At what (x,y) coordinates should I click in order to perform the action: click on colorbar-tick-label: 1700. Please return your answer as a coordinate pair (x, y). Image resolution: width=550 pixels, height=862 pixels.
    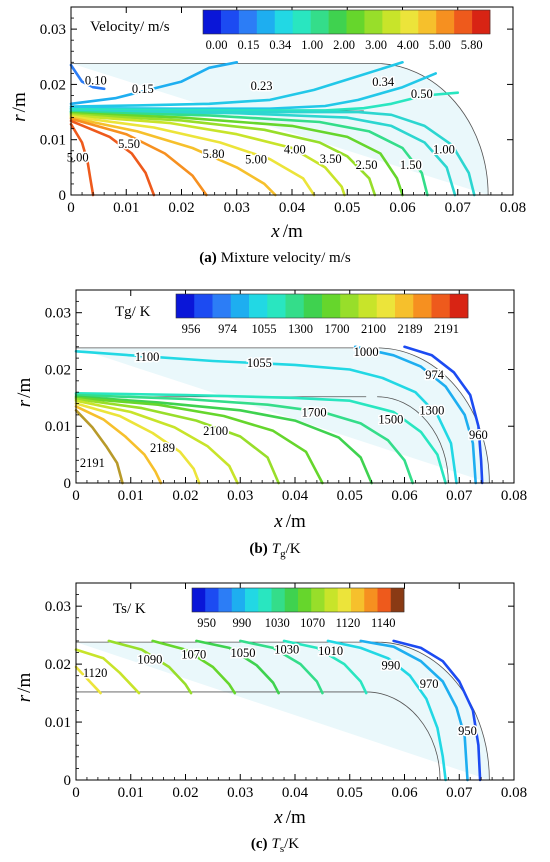
    Looking at the image, I should click on (336, 329).